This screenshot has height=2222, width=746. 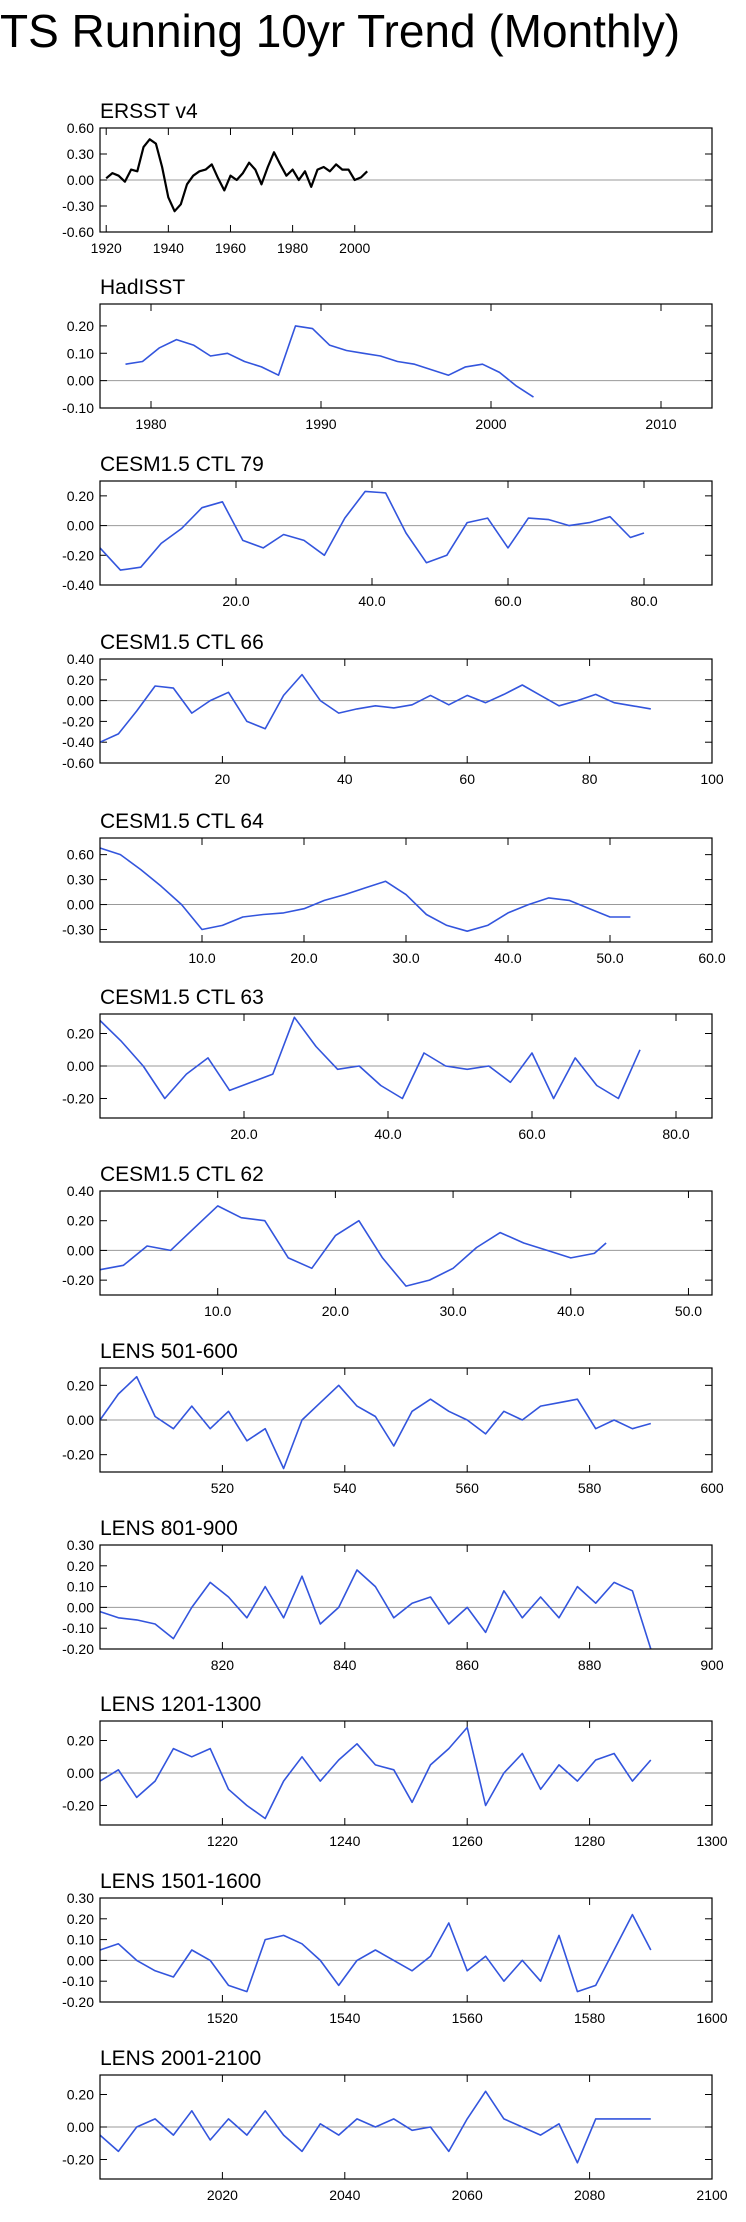 I want to click on x-tick-label: 1220, so click(x=222, y=1841).